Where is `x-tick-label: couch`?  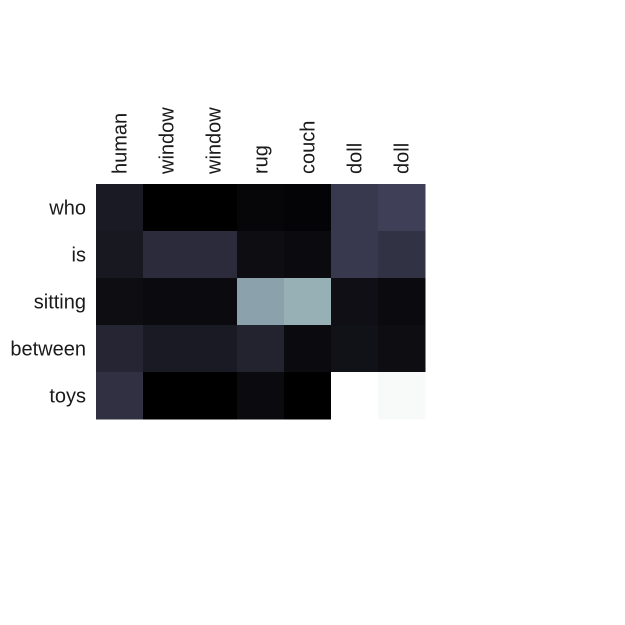 x-tick-label: couch is located at coordinates (309, 147).